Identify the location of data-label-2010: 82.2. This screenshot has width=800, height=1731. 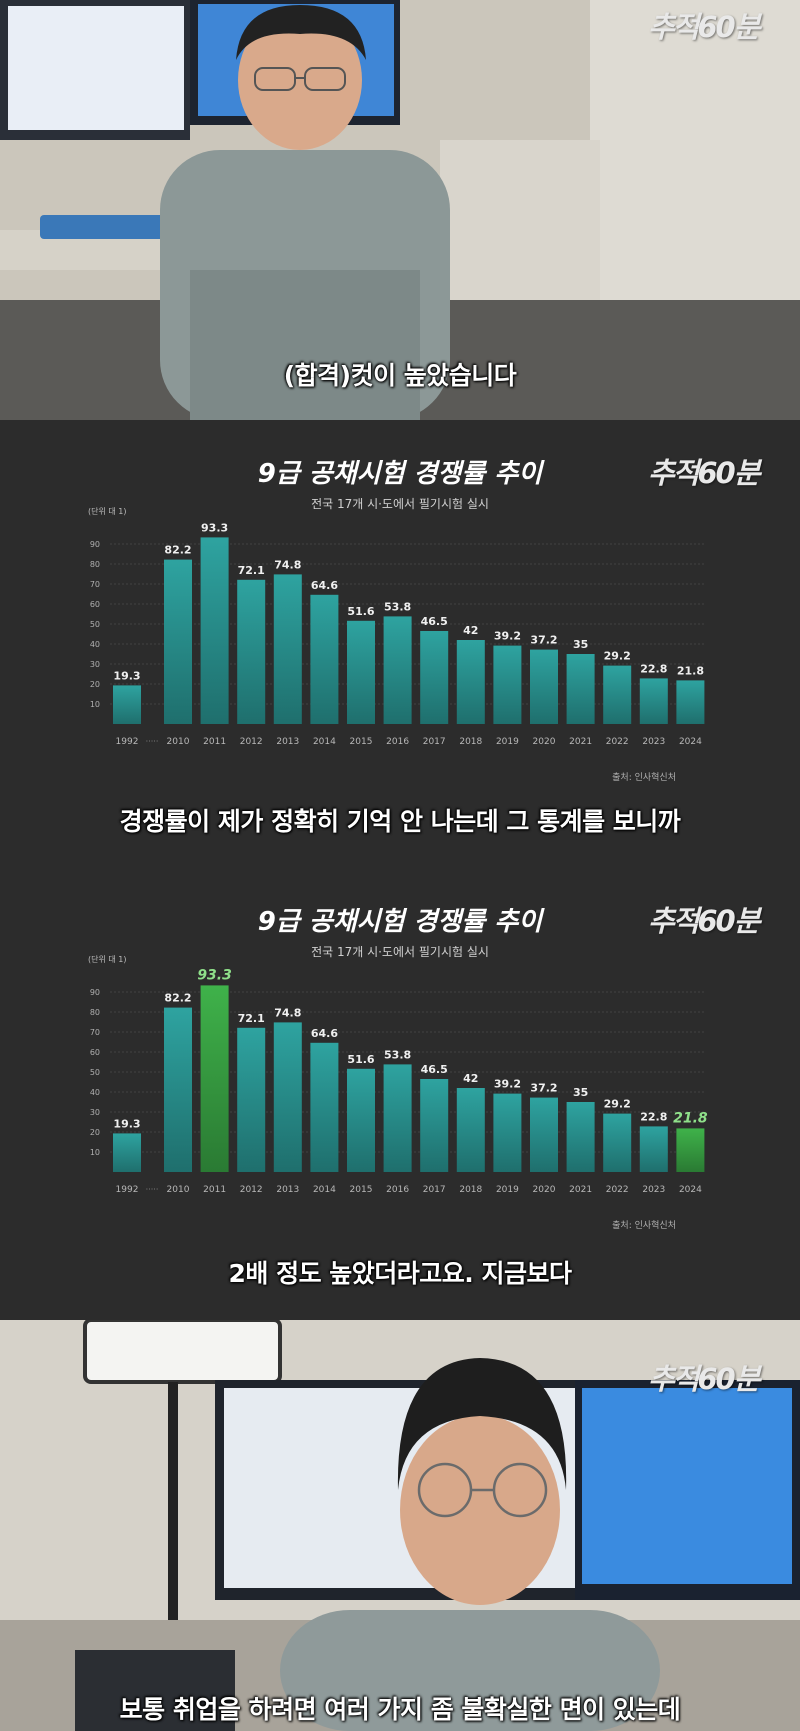
(177, 550).